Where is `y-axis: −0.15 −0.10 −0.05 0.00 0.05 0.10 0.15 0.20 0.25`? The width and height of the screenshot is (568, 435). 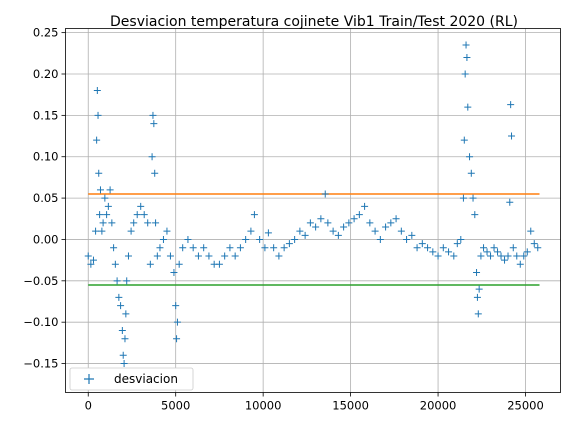
y-axis: −0.15 −0.10 −0.05 0.00 0.05 0.10 0.15 0.20 0.25 is located at coordinates (44, 198).